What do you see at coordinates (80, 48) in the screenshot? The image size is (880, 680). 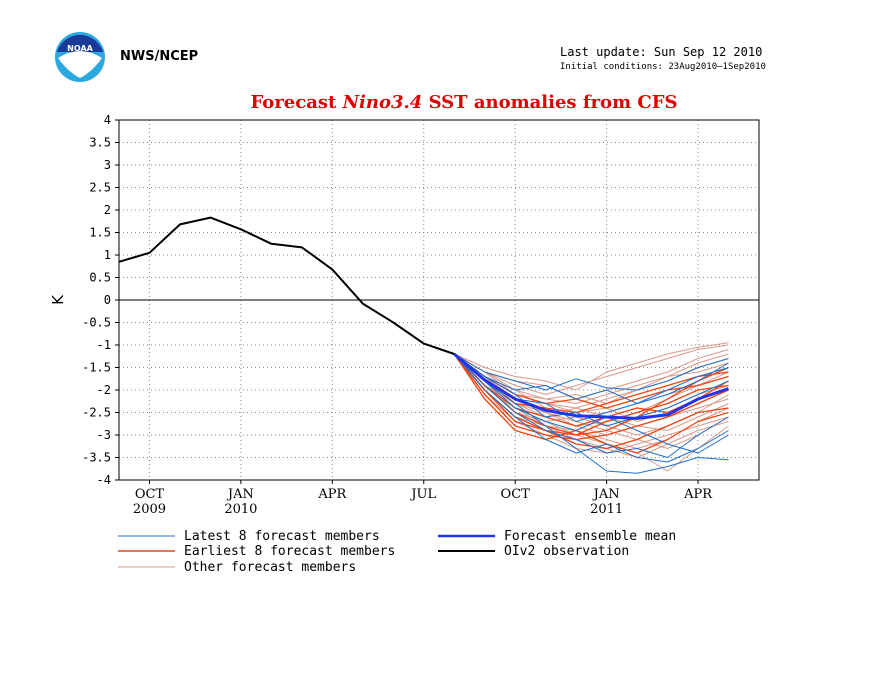 I see `noaa-logo-text: NOAA` at bounding box center [80, 48].